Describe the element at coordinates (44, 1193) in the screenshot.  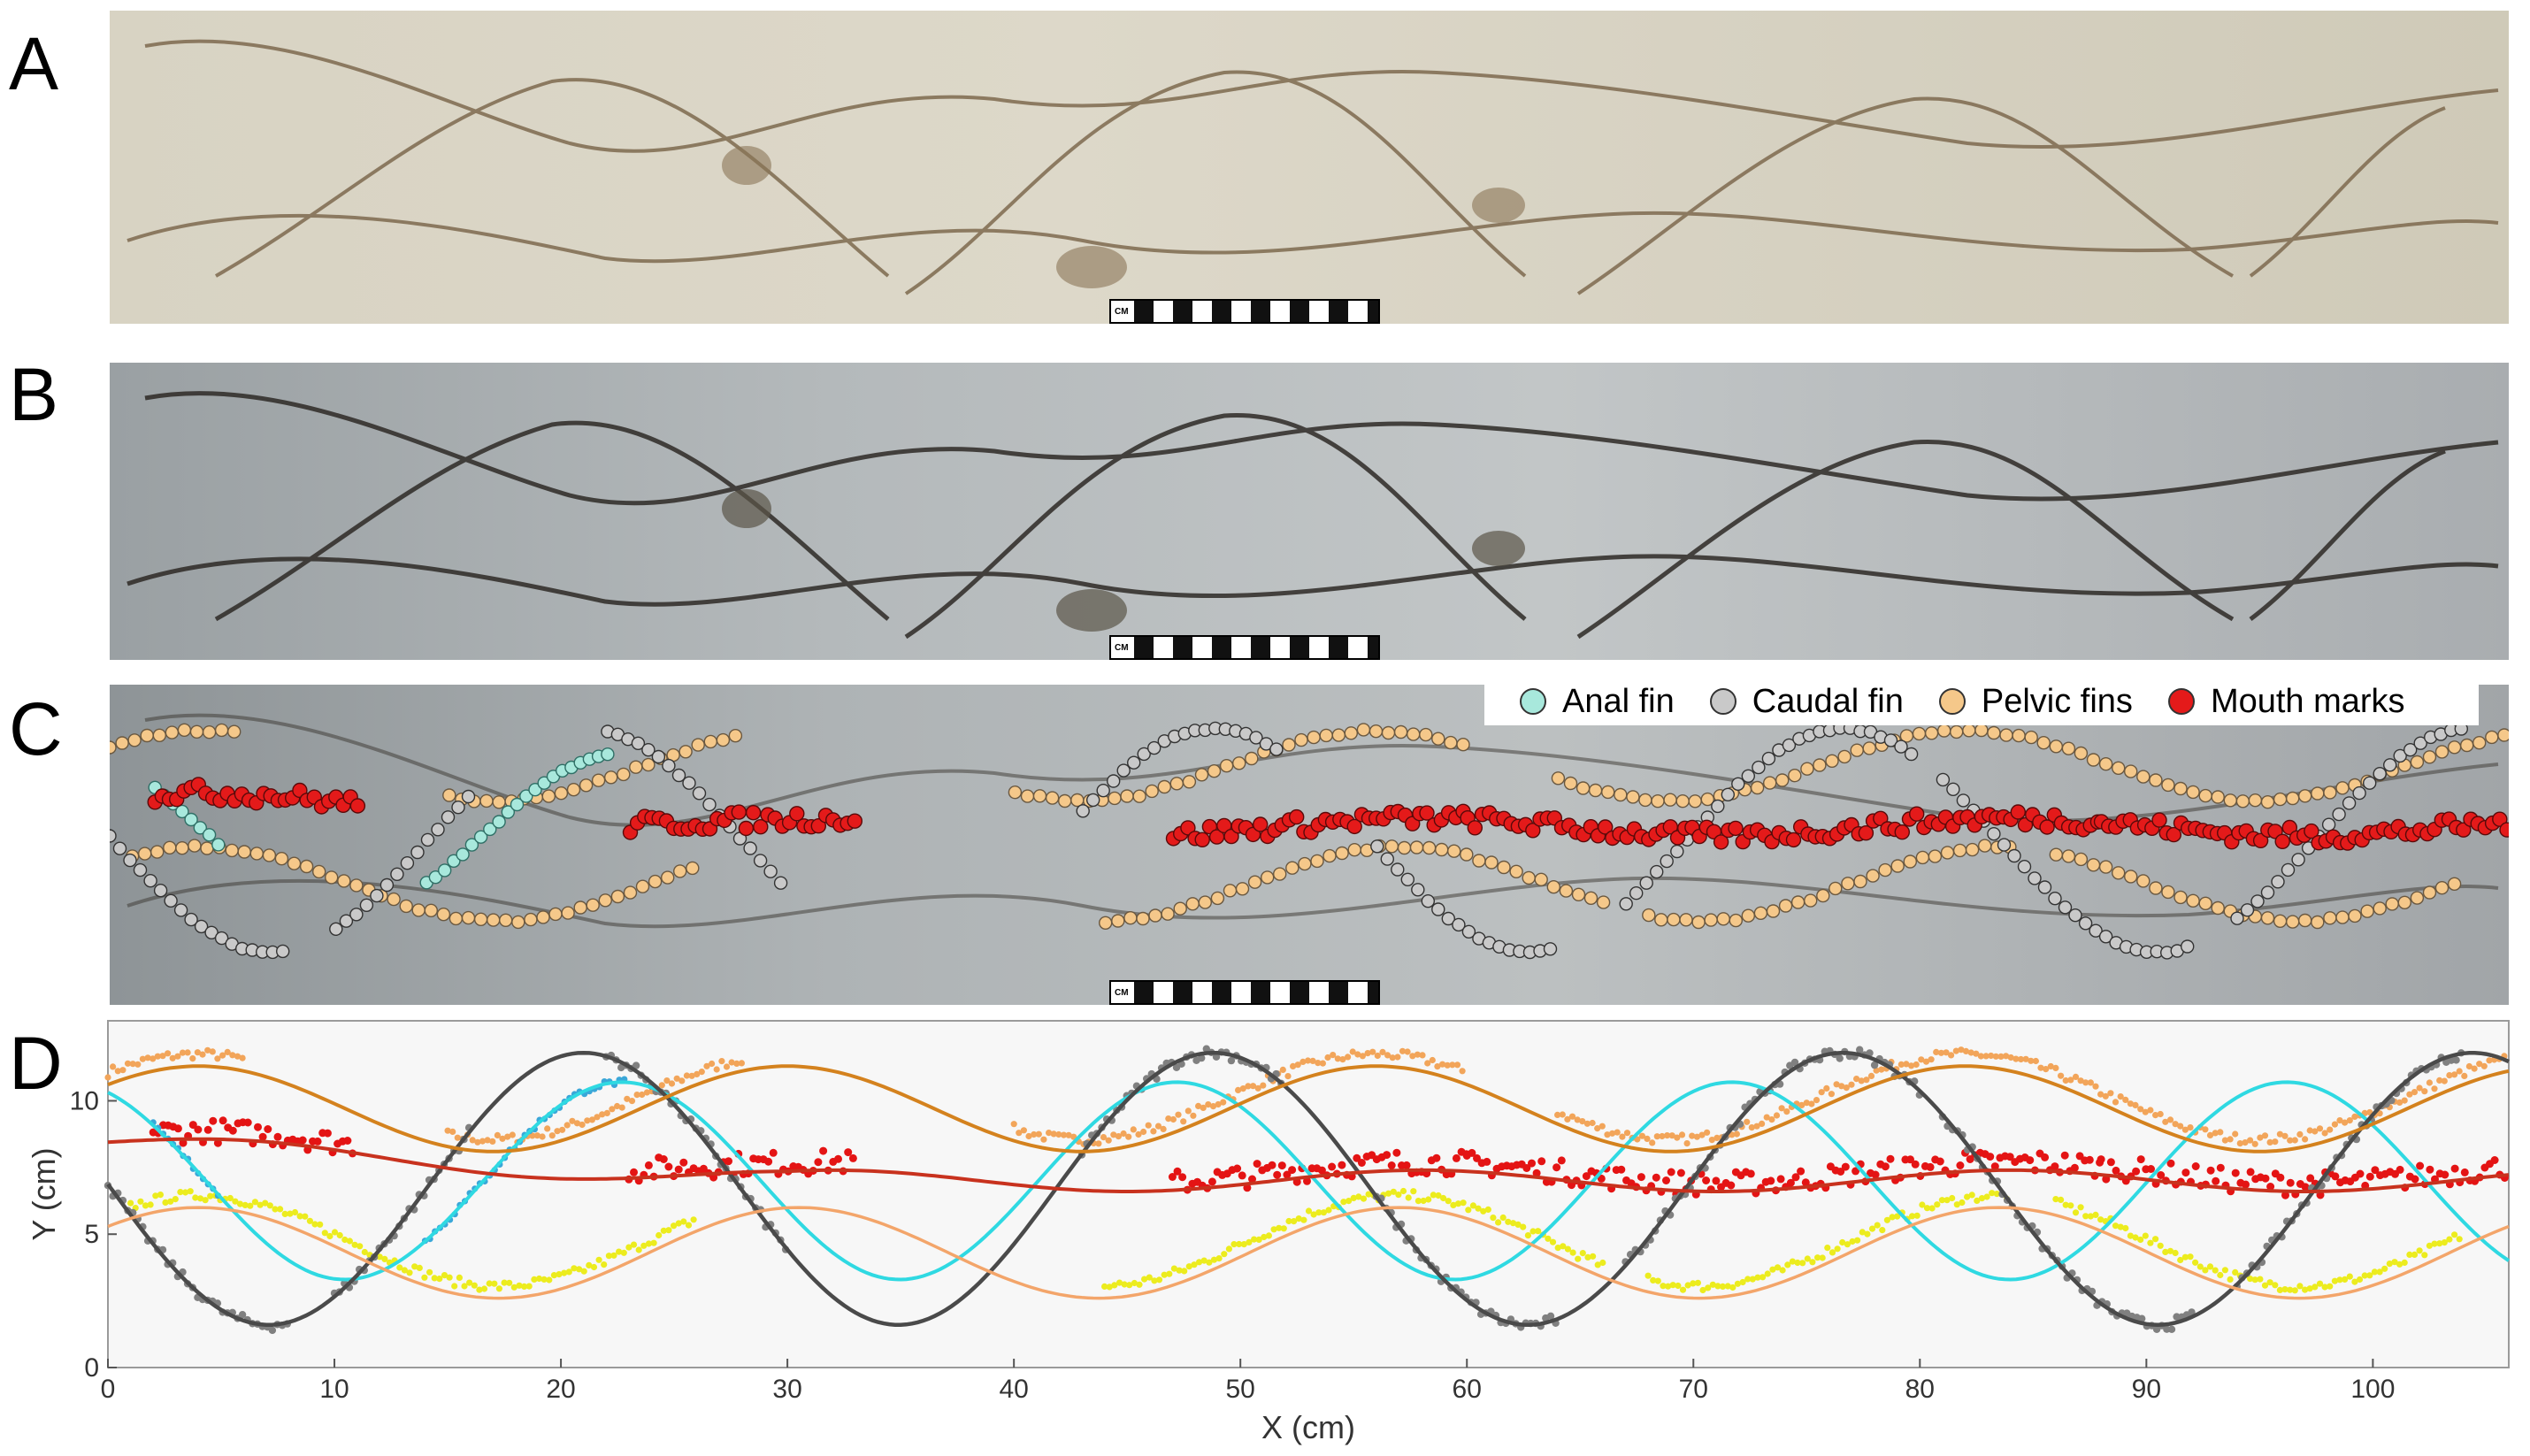
I see `y-axis-label: Y (cm)` at that location.